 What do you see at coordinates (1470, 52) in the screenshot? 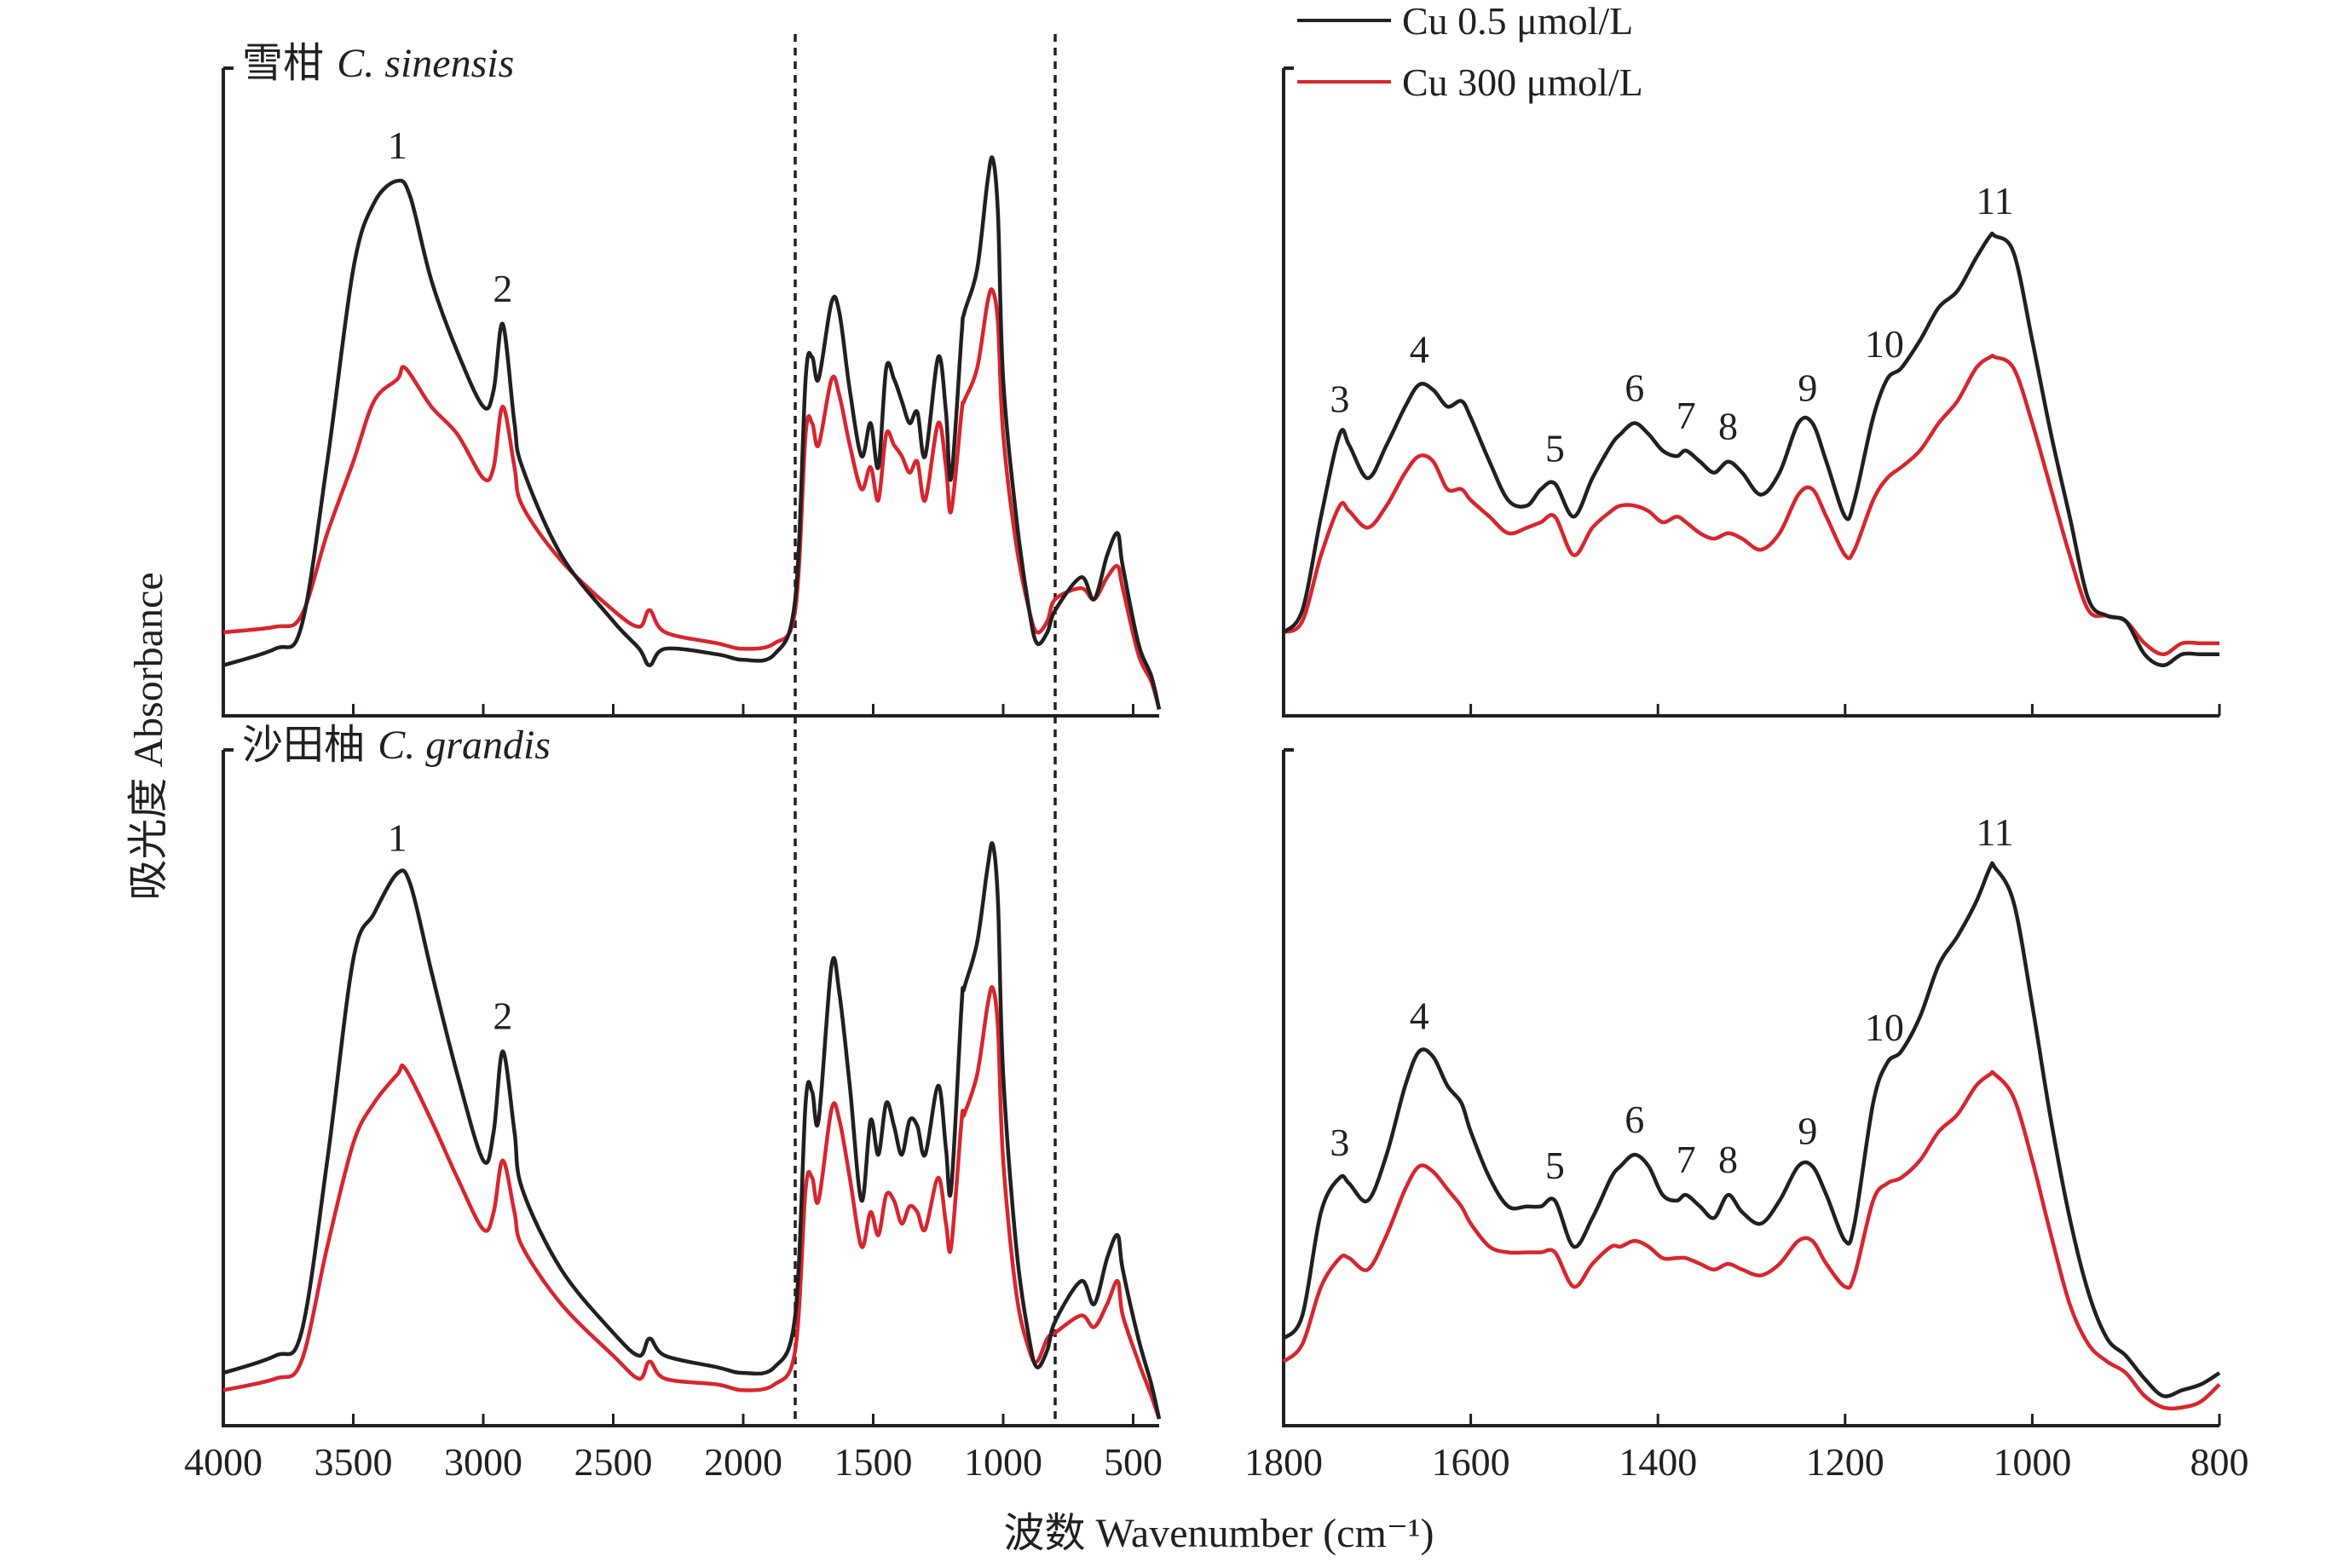
I see `legend: Cu 0.5 μmol/L Cu 300 μmol/L` at bounding box center [1470, 52].